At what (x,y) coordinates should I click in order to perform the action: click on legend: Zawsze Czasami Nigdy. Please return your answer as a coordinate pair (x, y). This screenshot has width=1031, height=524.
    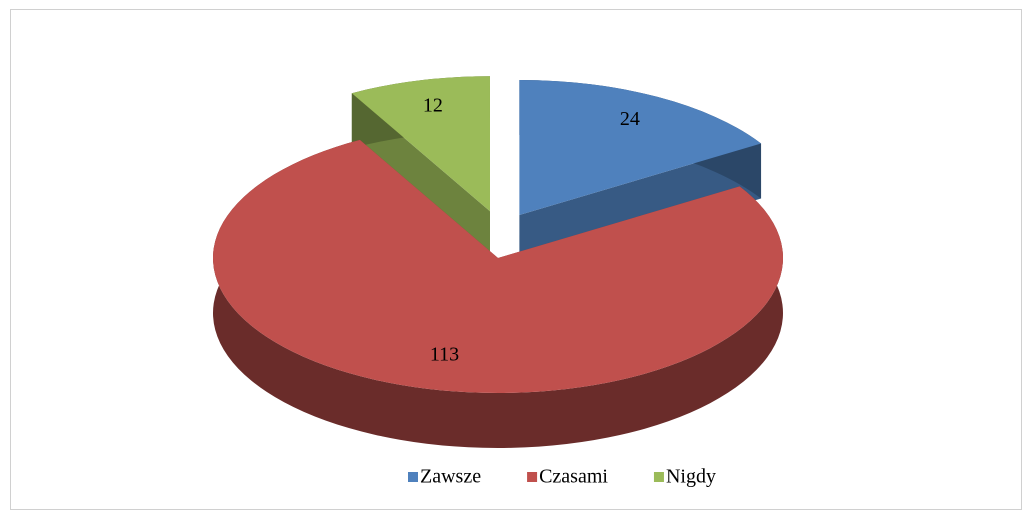
    Looking at the image, I should click on (562, 477).